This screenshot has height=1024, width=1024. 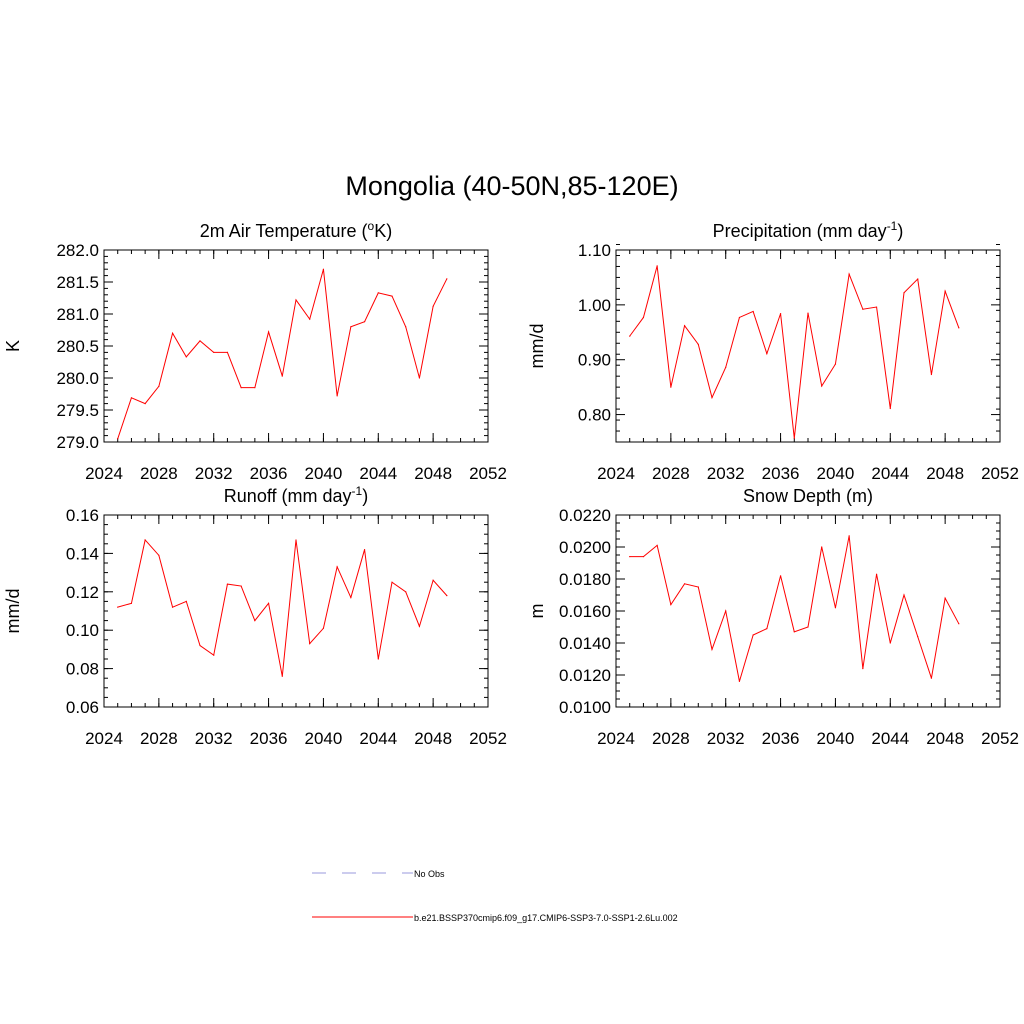 I want to click on y-tick-label: 0.0220, so click(x=585, y=515).